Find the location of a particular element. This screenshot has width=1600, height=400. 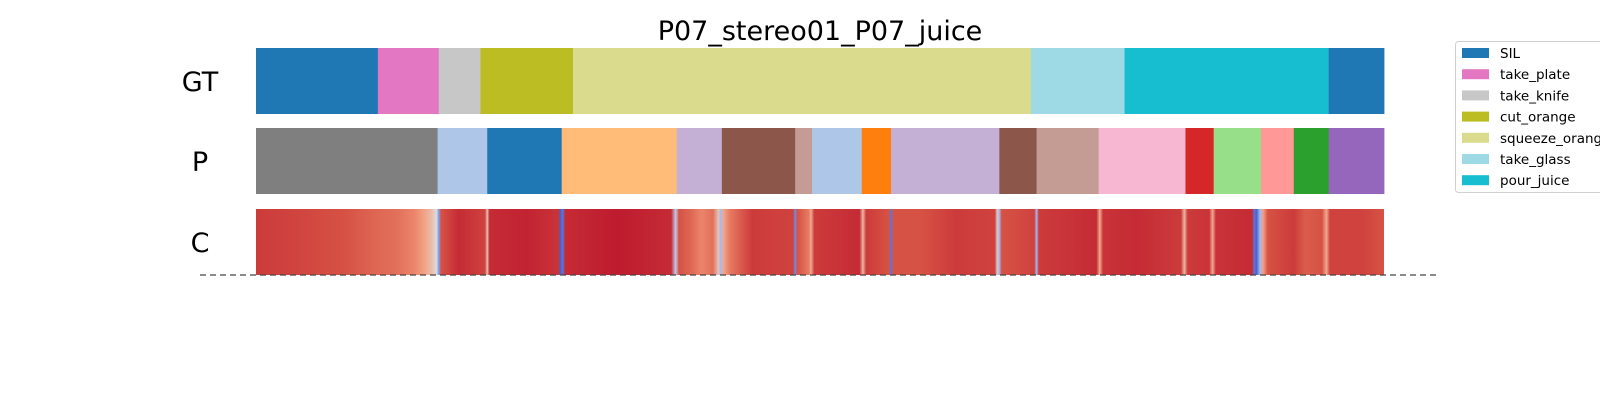

segment-cut-orange is located at coordinates (527, 81).